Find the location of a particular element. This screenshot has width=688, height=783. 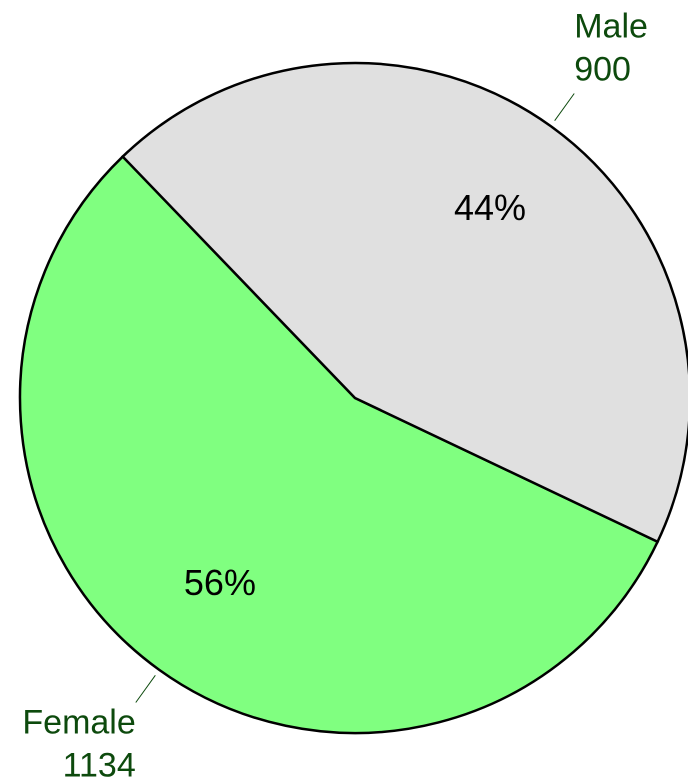

percent-label: 44% is located at coordinates (490, 207).